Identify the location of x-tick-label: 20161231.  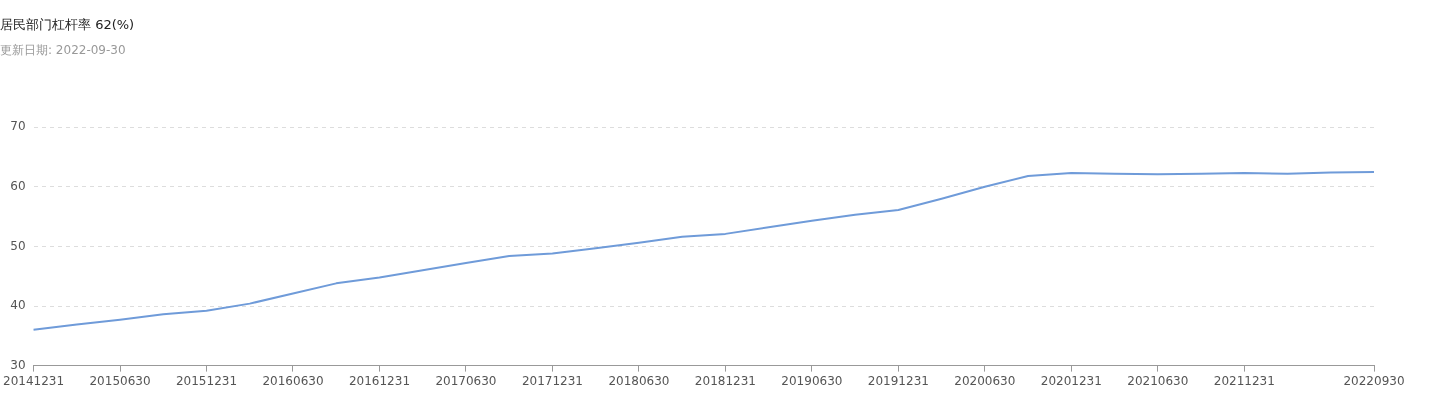
(379, 380).